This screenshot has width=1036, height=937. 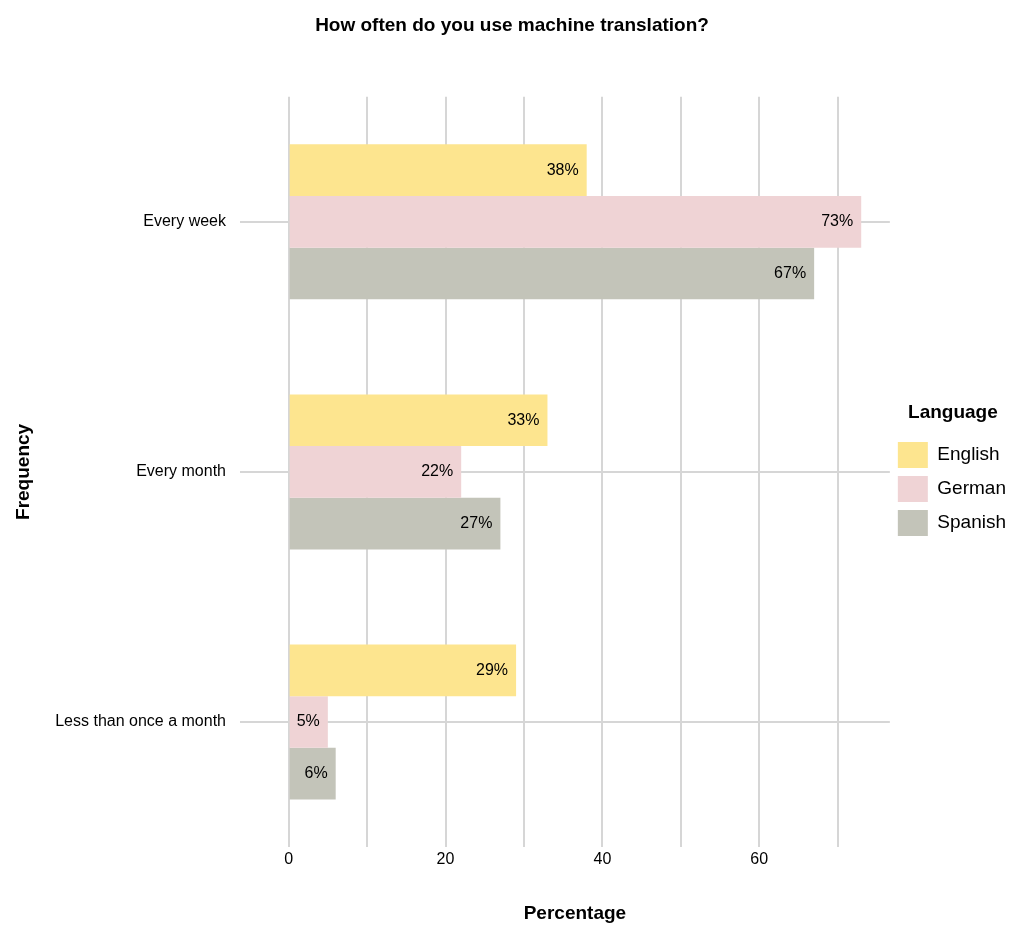 I want to click on data-label: 33%, so click(x=523, y=419).